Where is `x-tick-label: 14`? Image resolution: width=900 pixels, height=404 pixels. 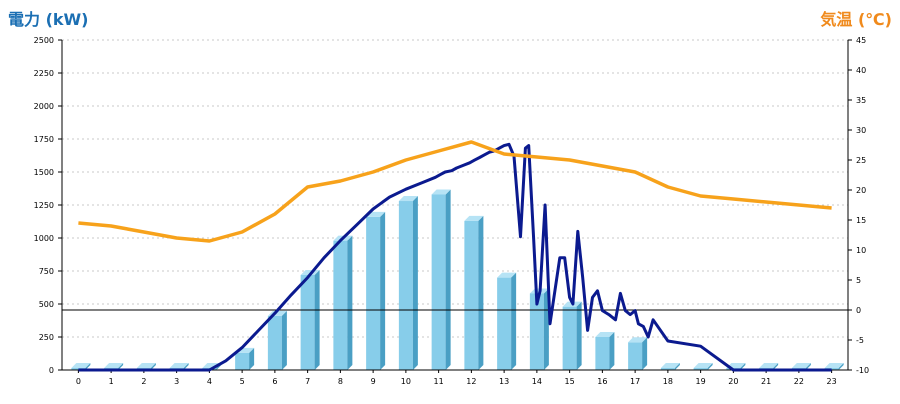 x-tick-label: 14 is located at coordinates (537, 381).